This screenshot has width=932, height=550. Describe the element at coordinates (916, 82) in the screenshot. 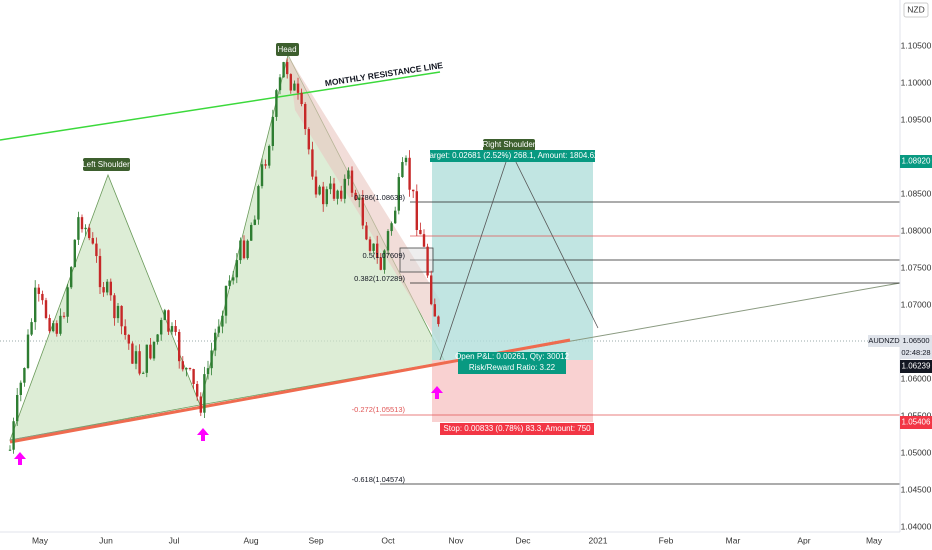

I see `price-tick-label: 1.10000` at that location.